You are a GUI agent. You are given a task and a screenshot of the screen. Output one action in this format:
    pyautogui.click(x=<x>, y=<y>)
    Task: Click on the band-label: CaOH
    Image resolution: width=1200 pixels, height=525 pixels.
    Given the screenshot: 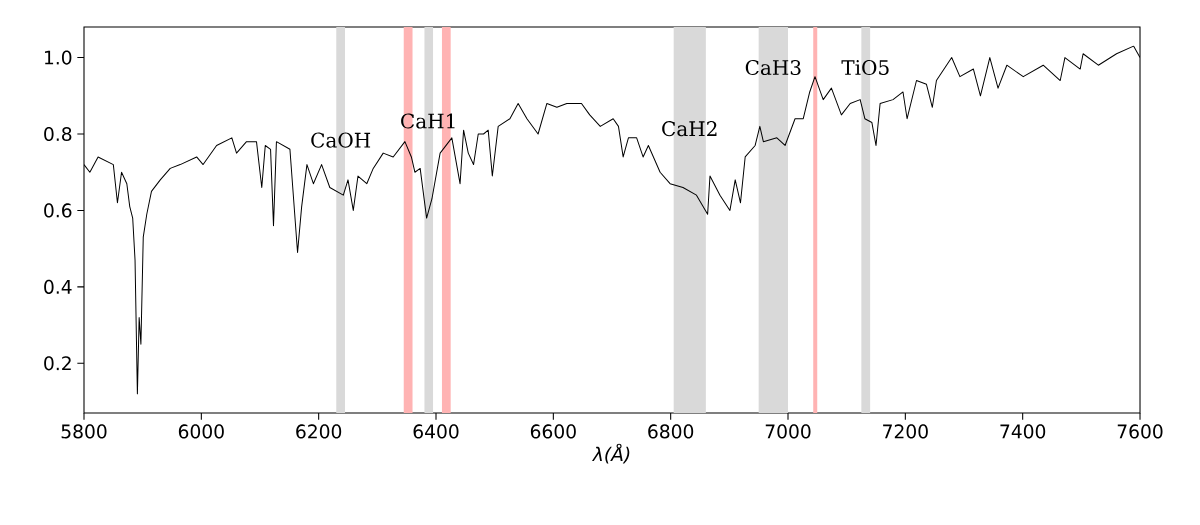 What is the action you would take?
    pyautogui.click(x=341, y=140)
    